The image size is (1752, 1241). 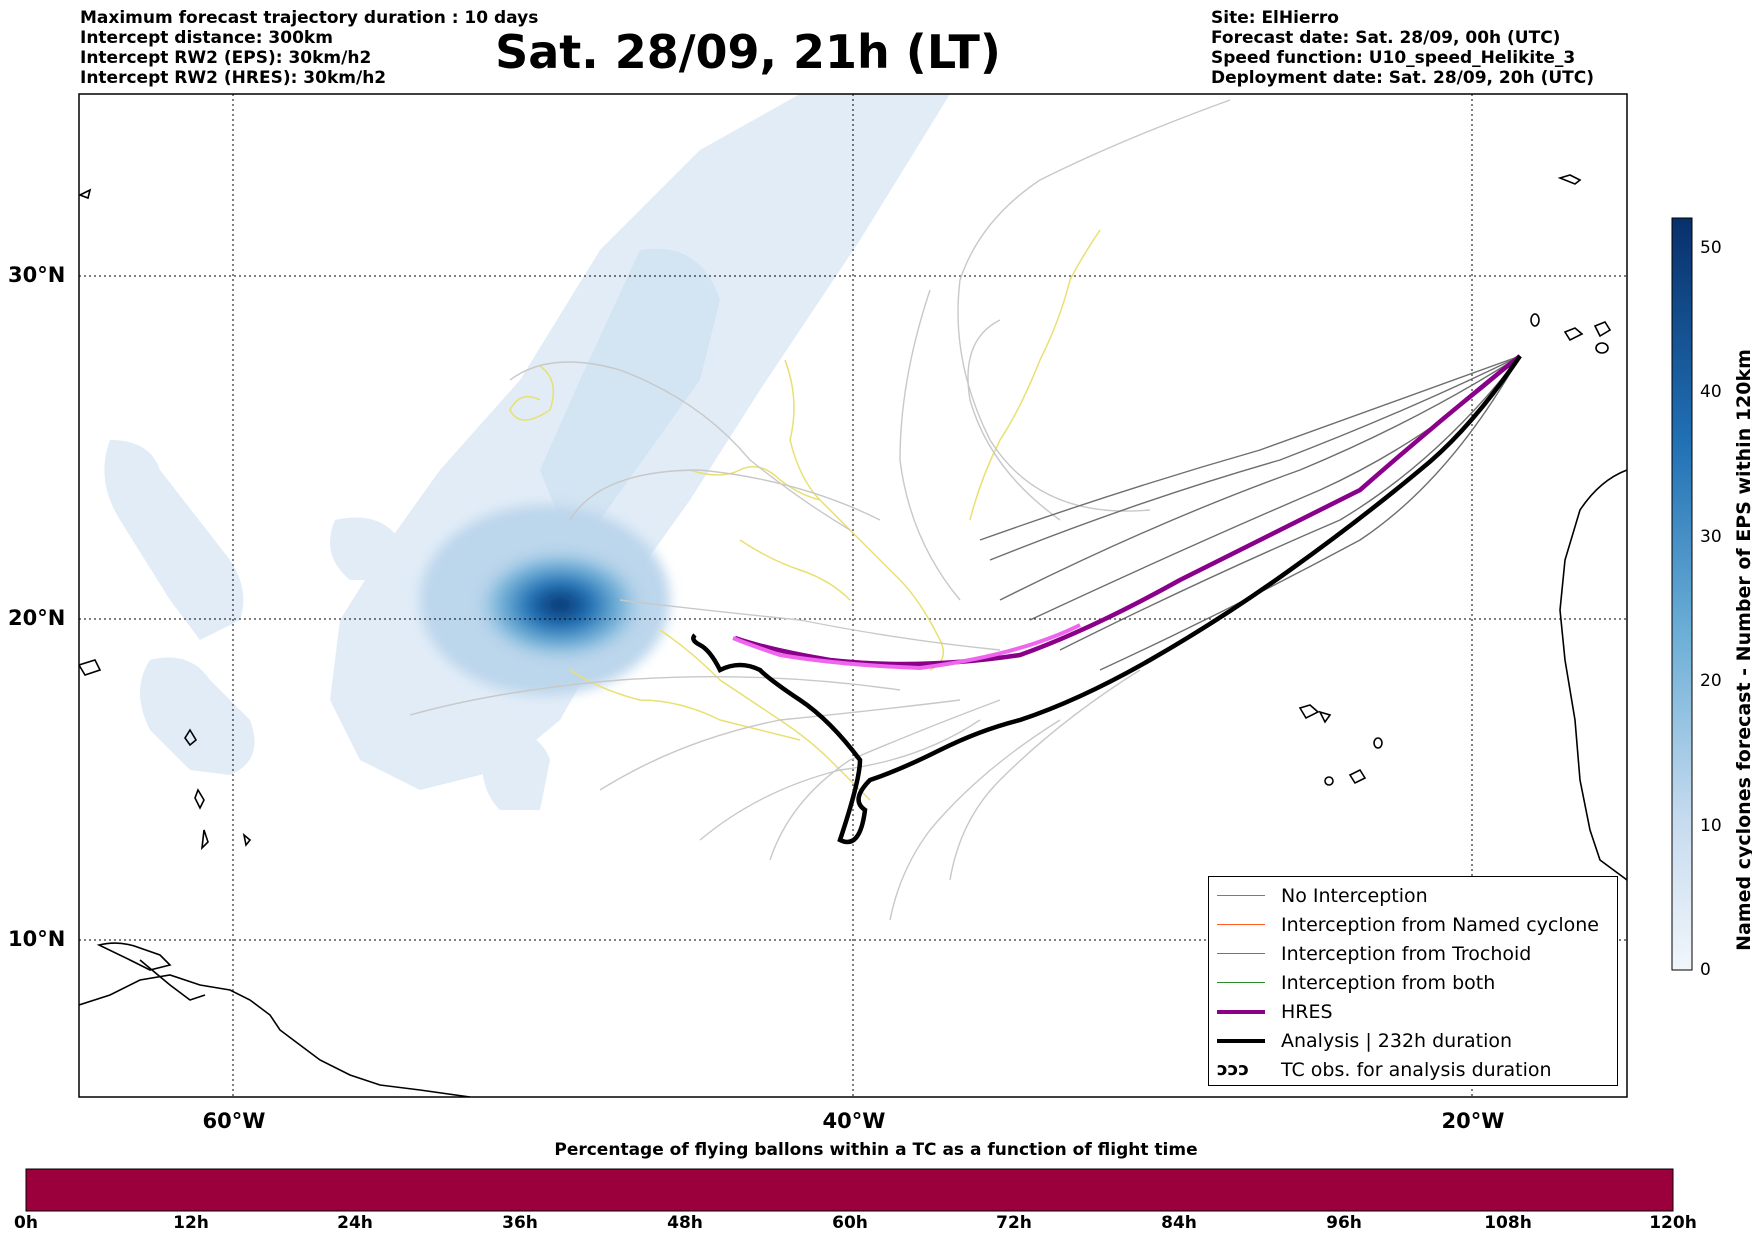 I want to click on colorbar-tick: 20, so click(x=1711, y=681).